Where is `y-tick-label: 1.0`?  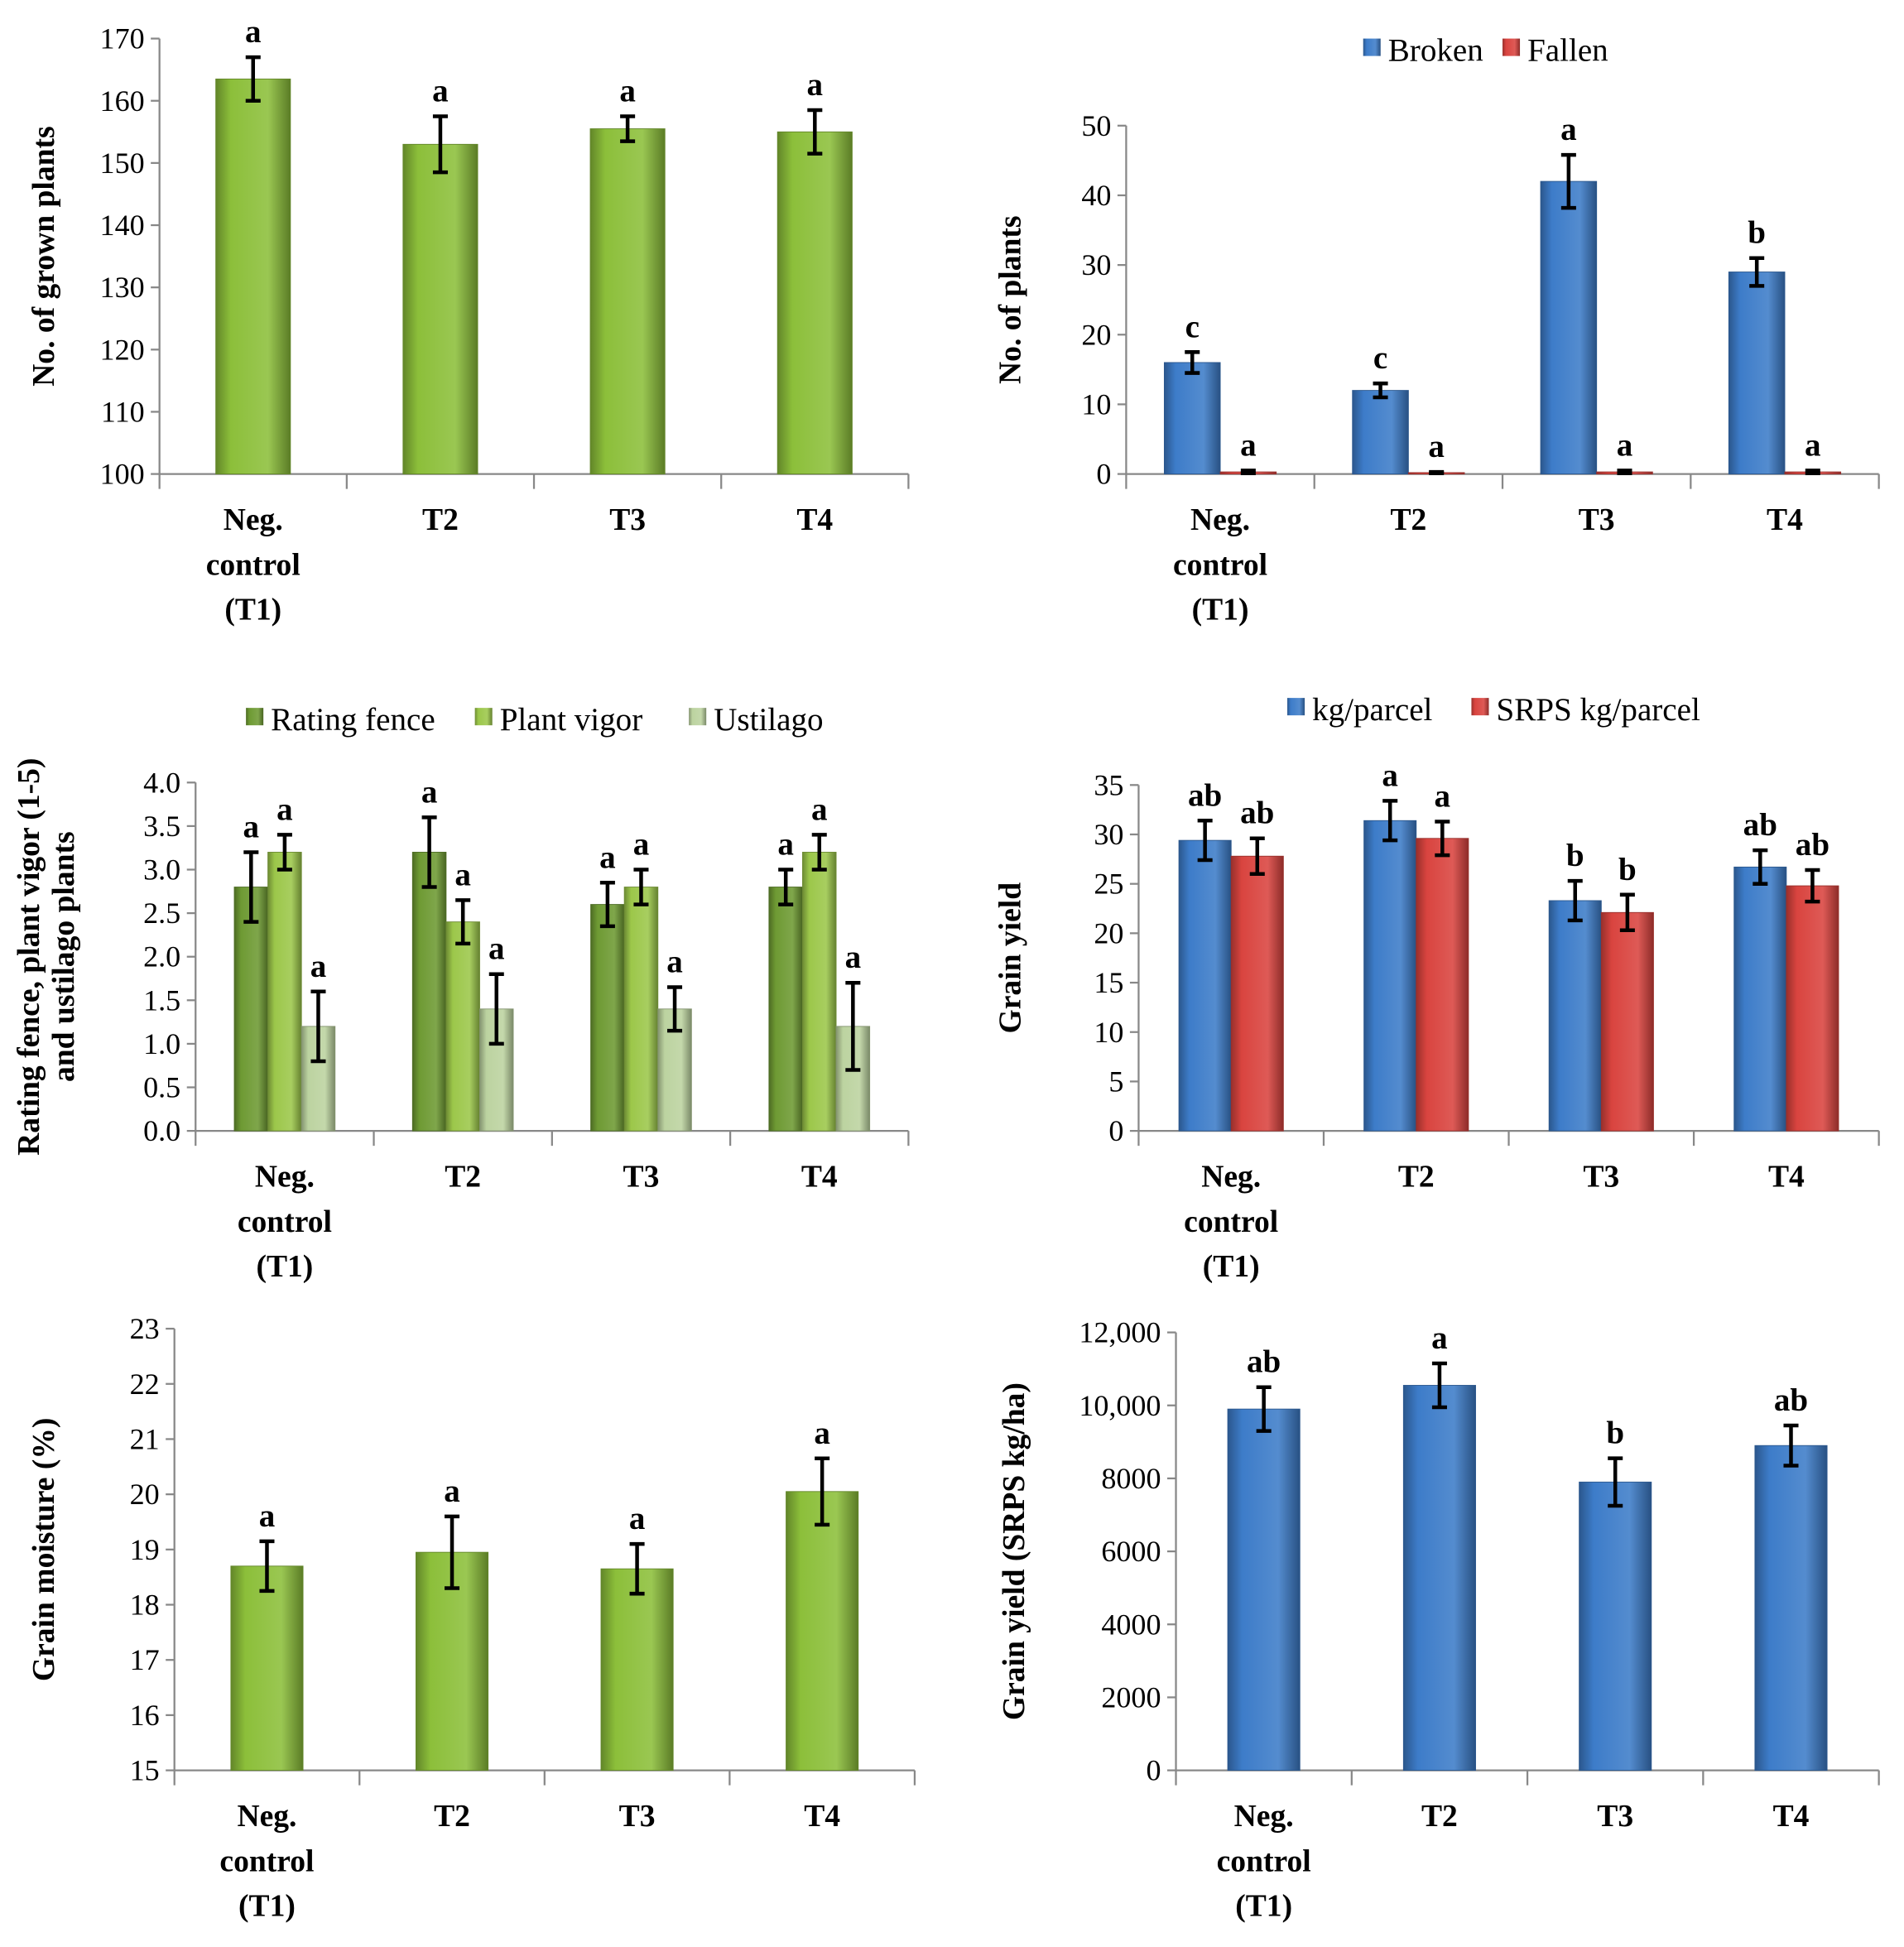
y-tick-label: 1.0 is located at coordinates (161, 1043).